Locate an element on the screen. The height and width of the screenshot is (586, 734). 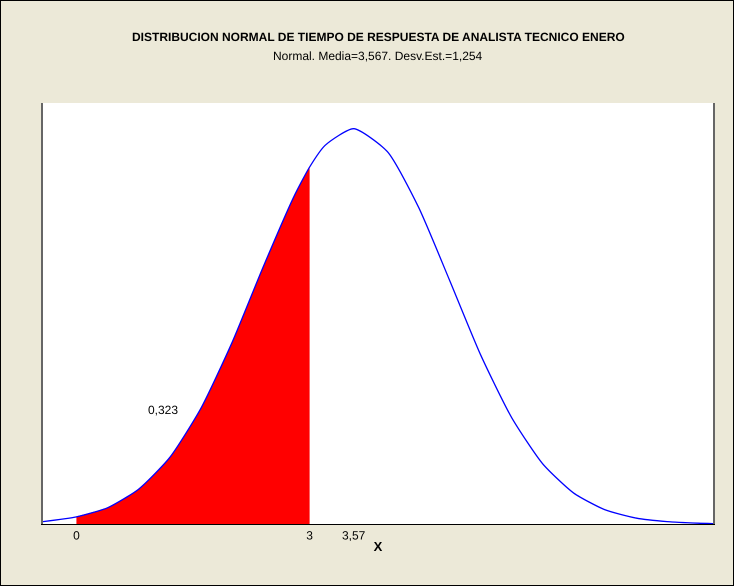
x-tick-label: 3 is located at coordinates (310, 535).